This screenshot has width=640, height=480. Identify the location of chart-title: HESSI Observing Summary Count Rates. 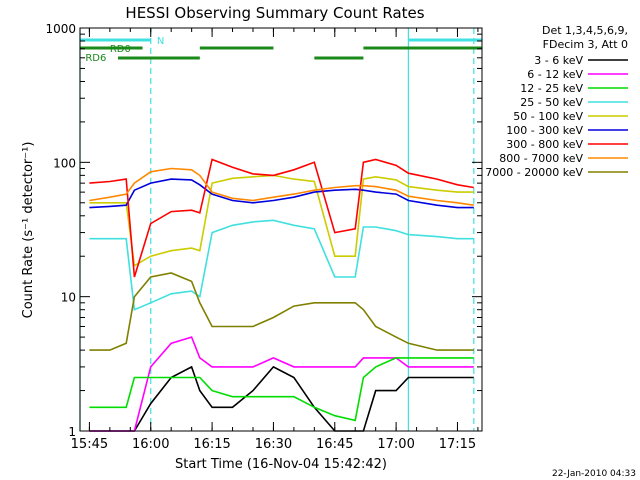
(274, 13).